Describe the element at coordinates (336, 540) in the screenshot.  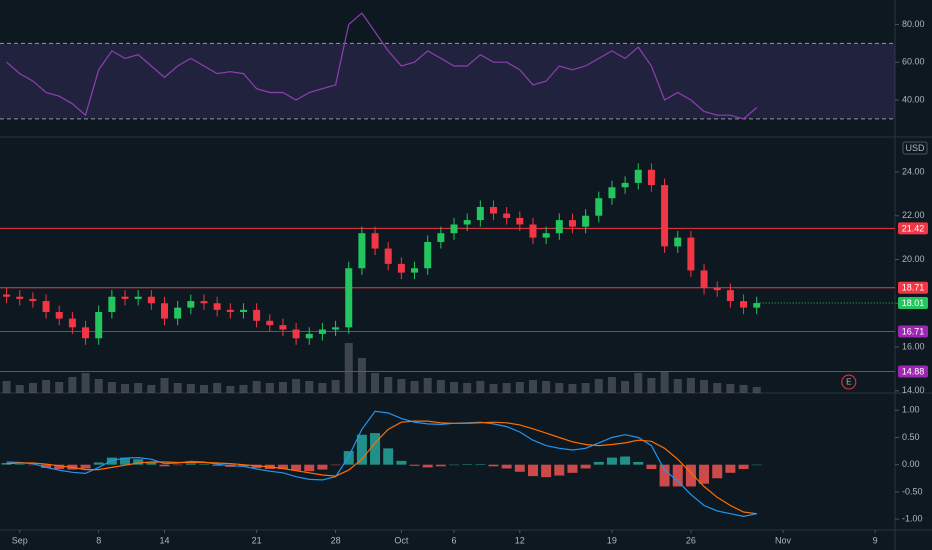
I see `x-tick-label: 28` at that location.